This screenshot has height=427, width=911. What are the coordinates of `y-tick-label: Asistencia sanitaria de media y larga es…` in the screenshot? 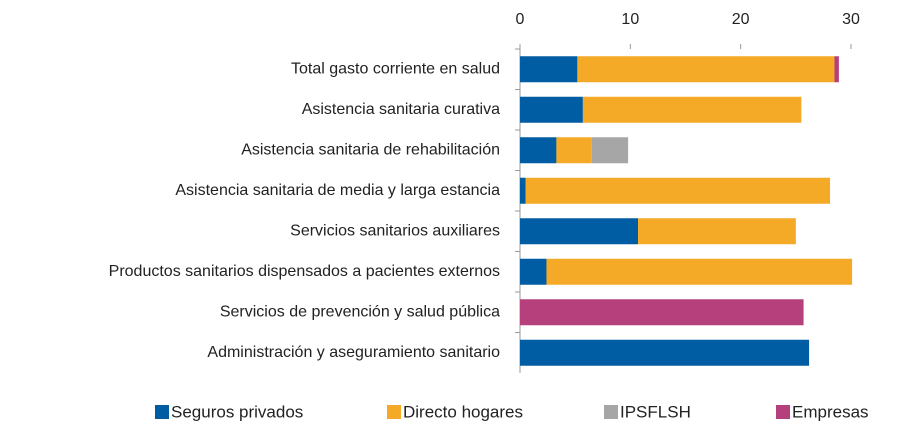 It's located at (337, 190).